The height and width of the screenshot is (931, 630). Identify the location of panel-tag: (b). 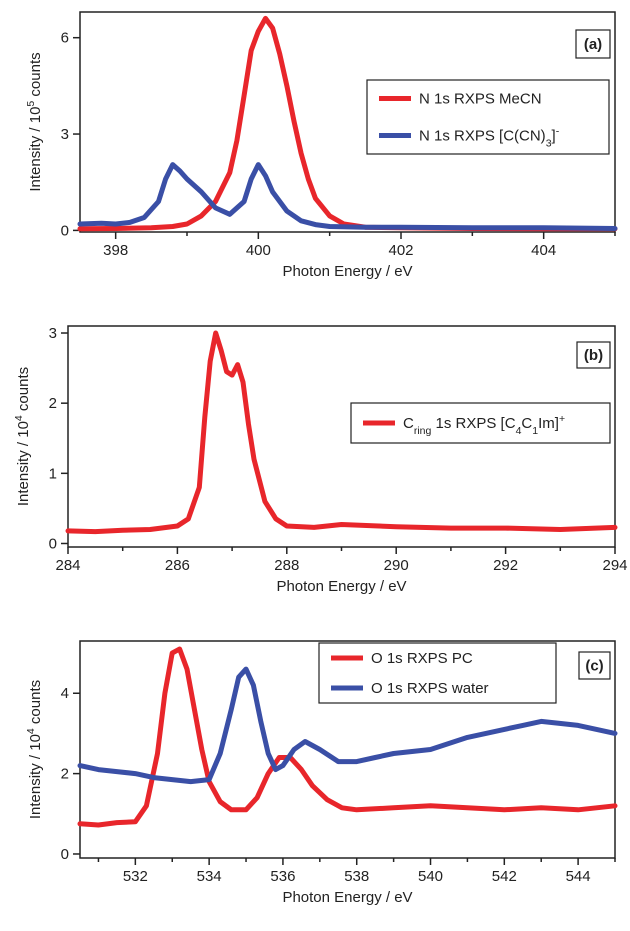
(593, 355).